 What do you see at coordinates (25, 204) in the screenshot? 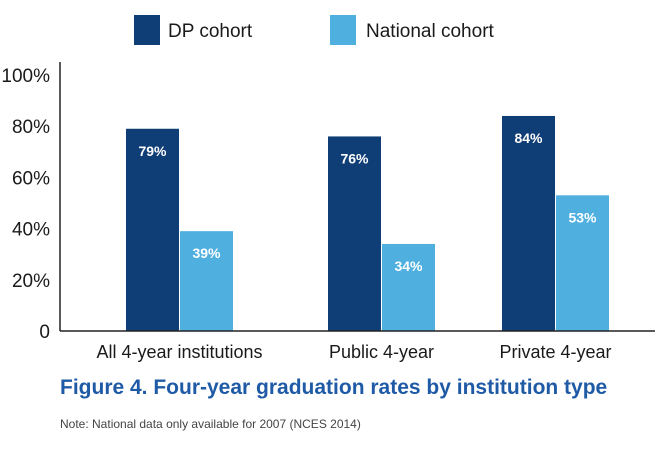
I see `y-axis-ticks: 0 20% 40% 60% 80% 100%` at bounding box center [25, 204].